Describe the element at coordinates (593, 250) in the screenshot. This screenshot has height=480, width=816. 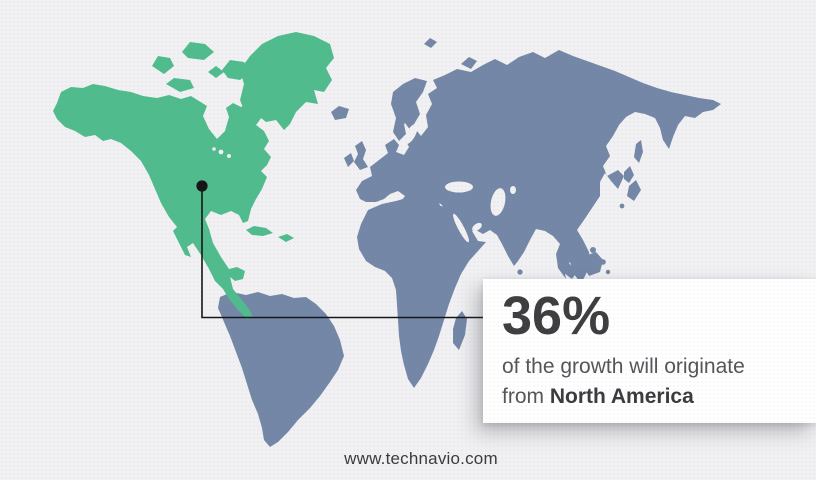
I see `taiwan-island` at that location.